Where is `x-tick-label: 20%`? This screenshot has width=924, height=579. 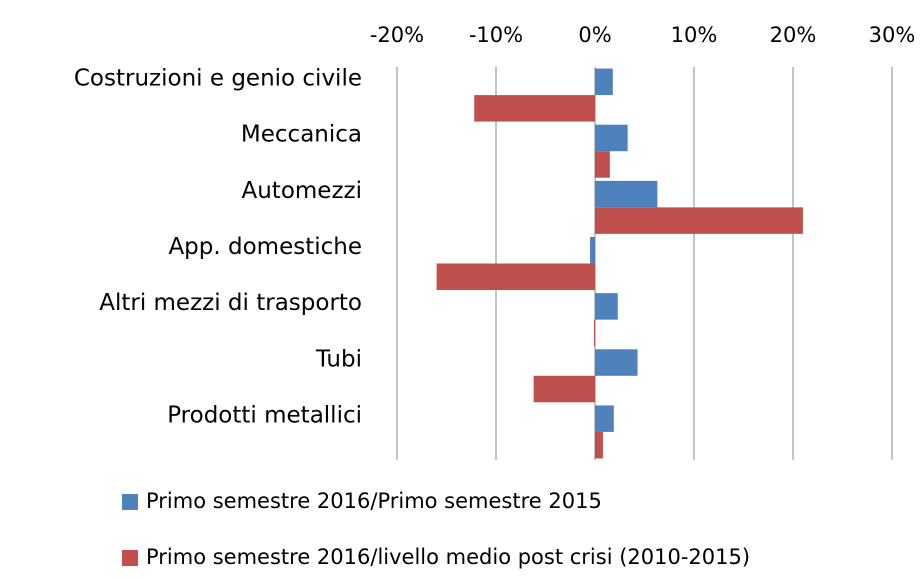 x-tick-label: 20% is located at coordinates (793, 35).